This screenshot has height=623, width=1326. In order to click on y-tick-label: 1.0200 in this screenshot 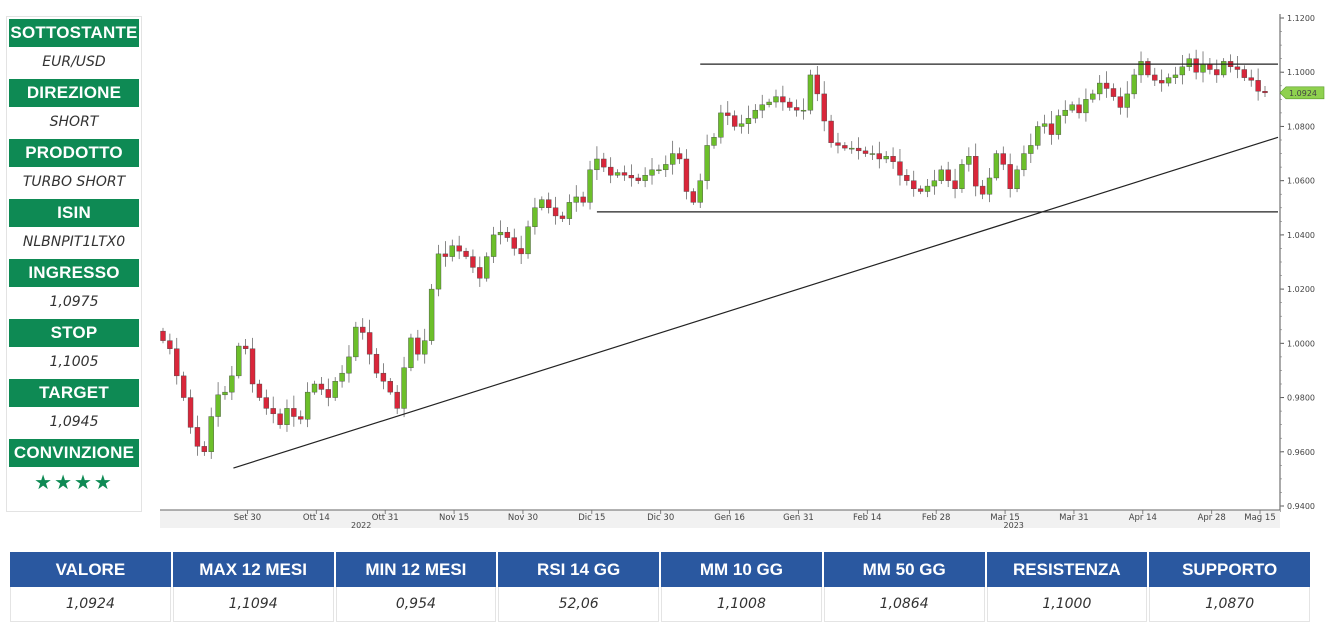, I will do `click(1301, 289)`.